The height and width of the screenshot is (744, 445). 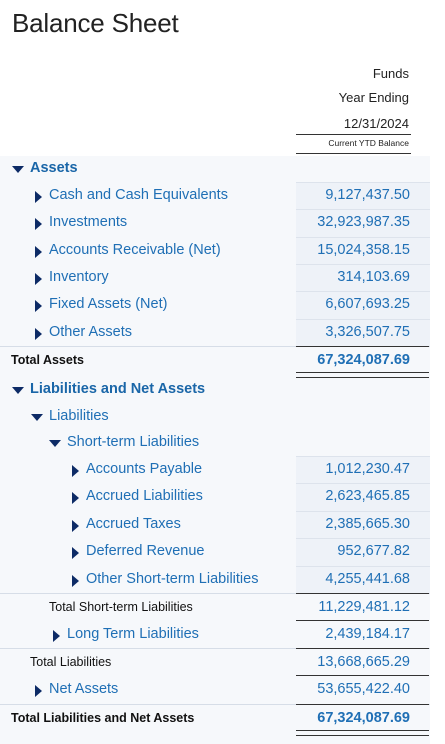 What do you see at coordinates (215, 278) in the screenshot?
I see `account-row: Inventory 314,103.69` at bounding box center [215, 278].